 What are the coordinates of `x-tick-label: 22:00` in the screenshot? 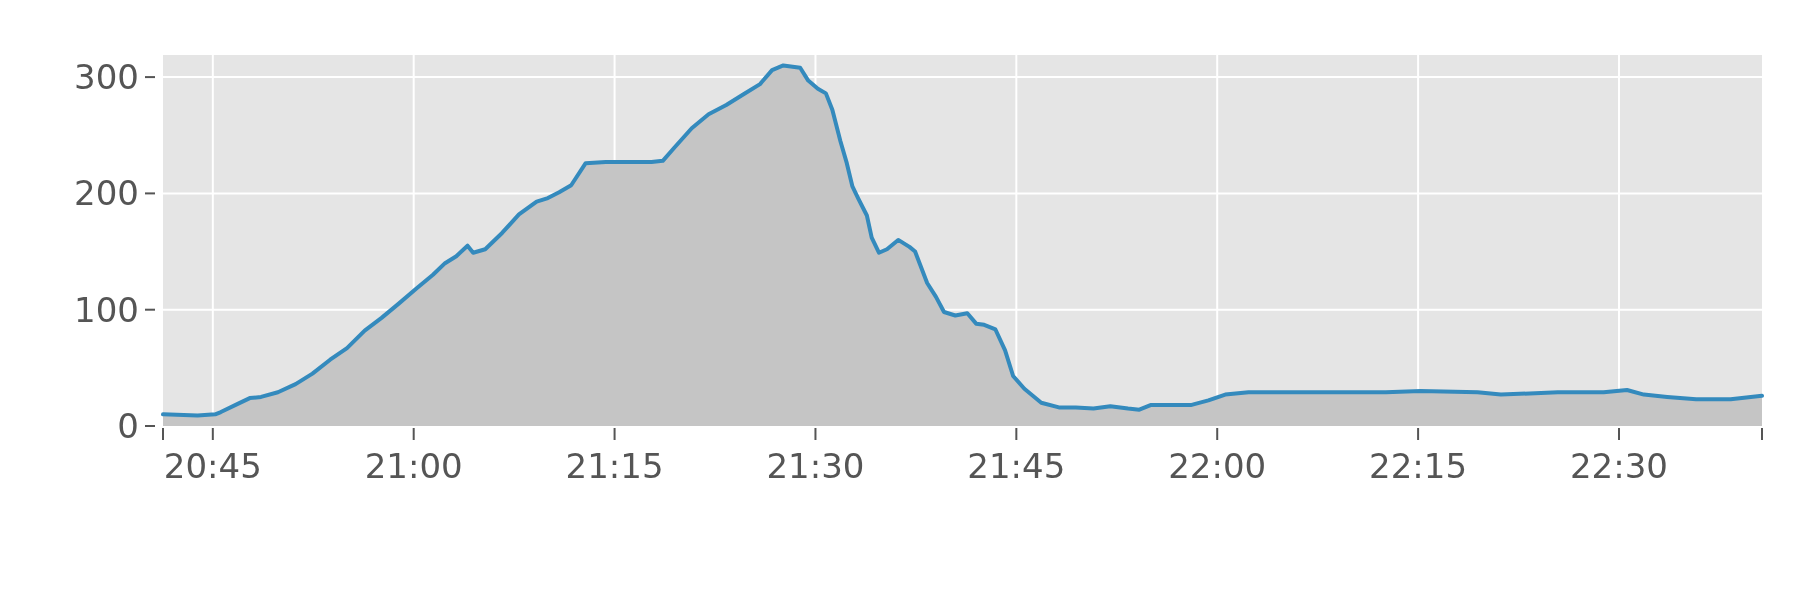 It's located at (1217, 466).